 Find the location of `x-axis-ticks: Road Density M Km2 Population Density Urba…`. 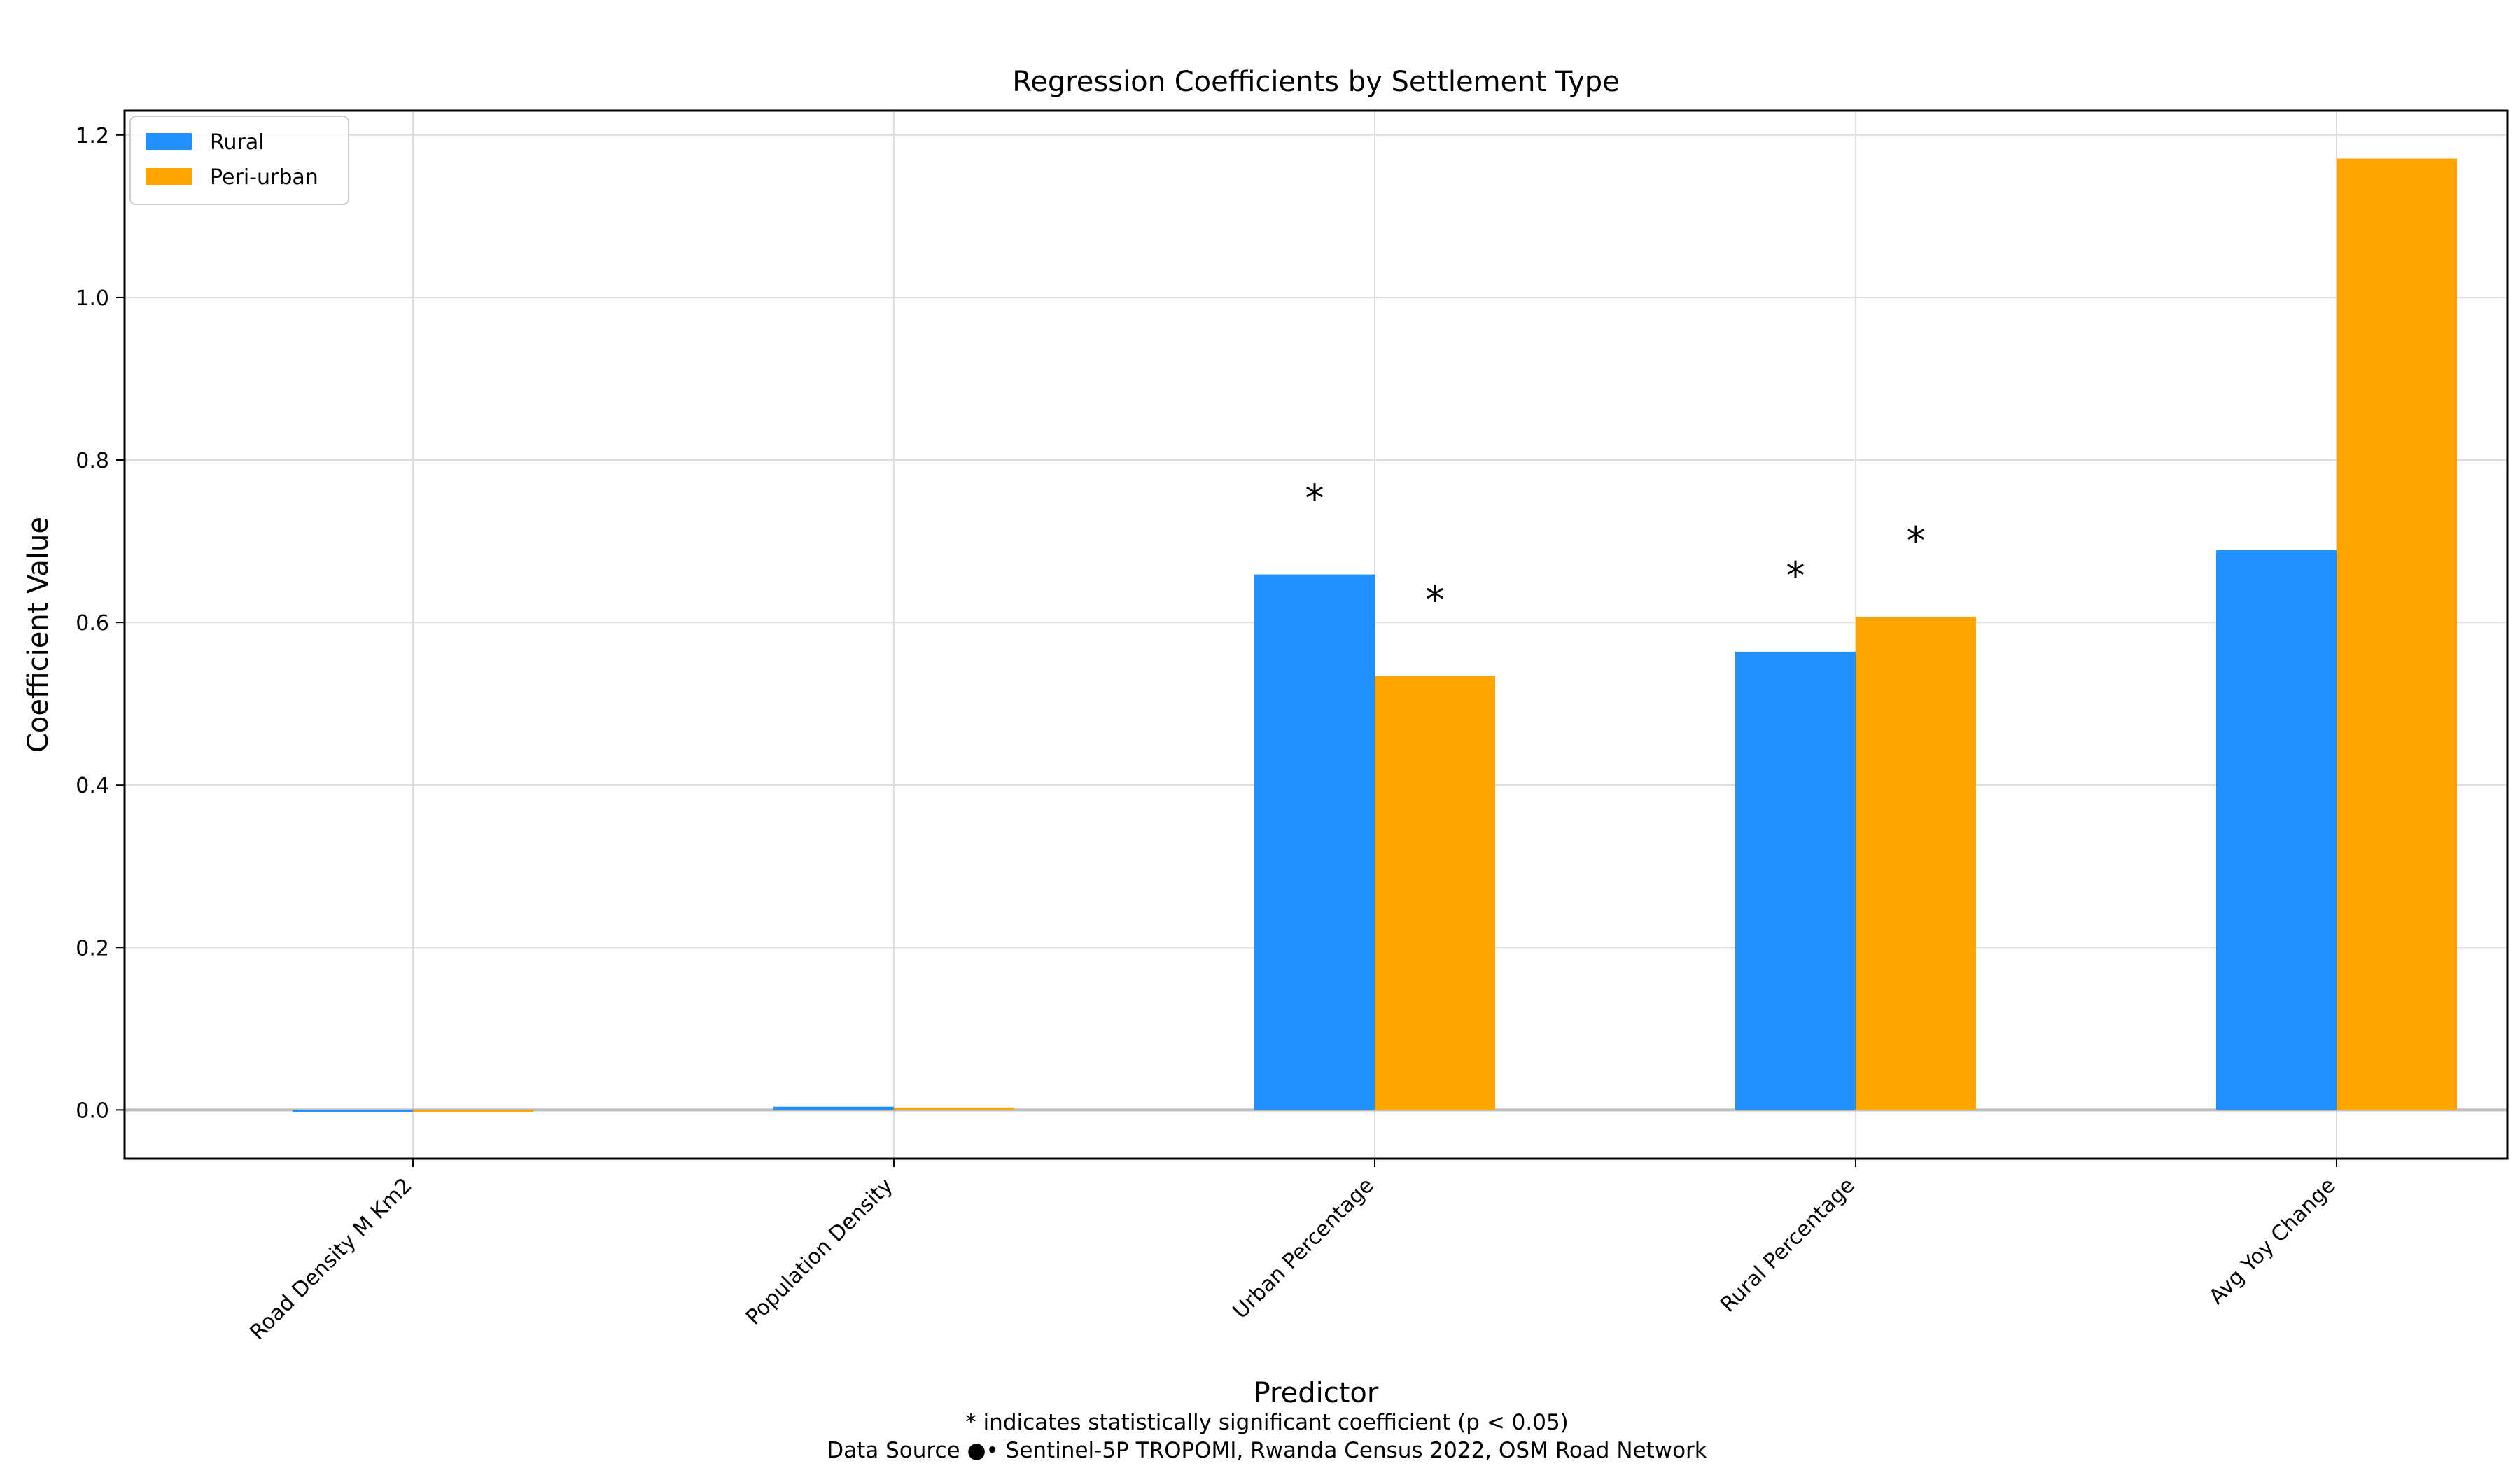

x-axis-ticks: Road Density M Km2 Population Density Urba… is located at coordinates (1293, 1252).